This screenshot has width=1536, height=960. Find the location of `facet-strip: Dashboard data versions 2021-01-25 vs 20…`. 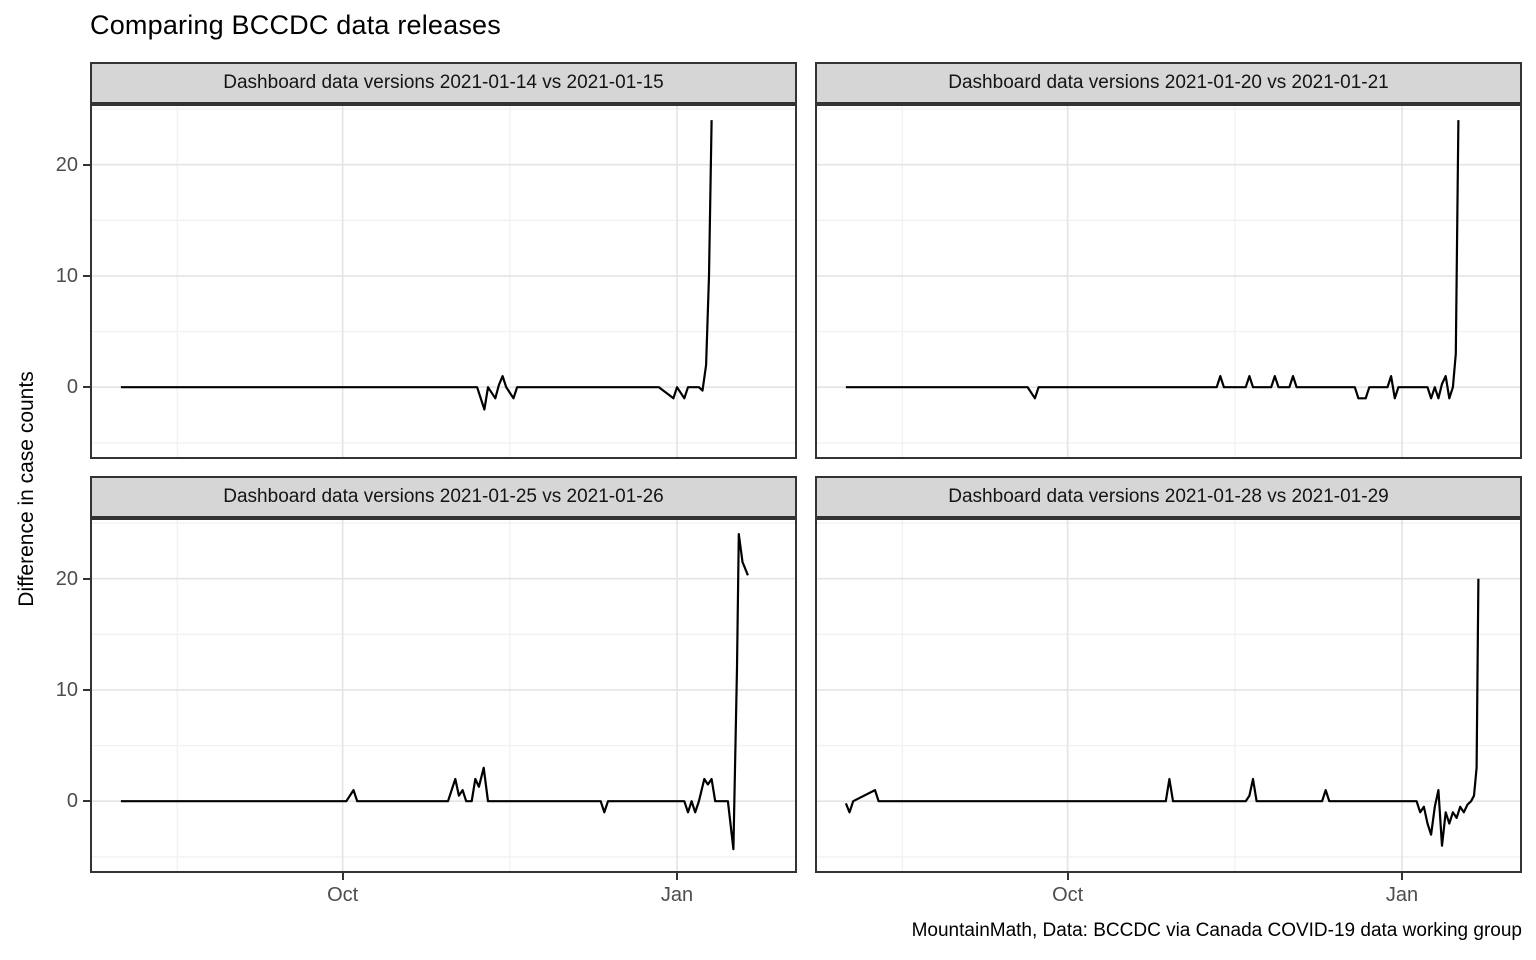

facet-strip: Dashboard data versions 2021-01-25 vs 20… is located at coordinates (443, 497).